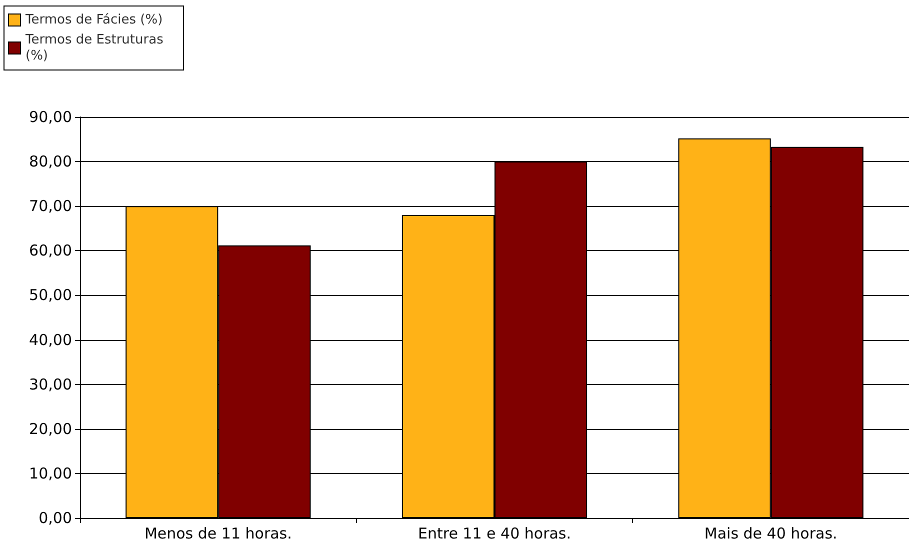 This screenshot has width=909, height=549. Describe the element at coordinates (771, 533) in the screenshot. I see `x-tick-label: Mais de 40 horas.` at that location.